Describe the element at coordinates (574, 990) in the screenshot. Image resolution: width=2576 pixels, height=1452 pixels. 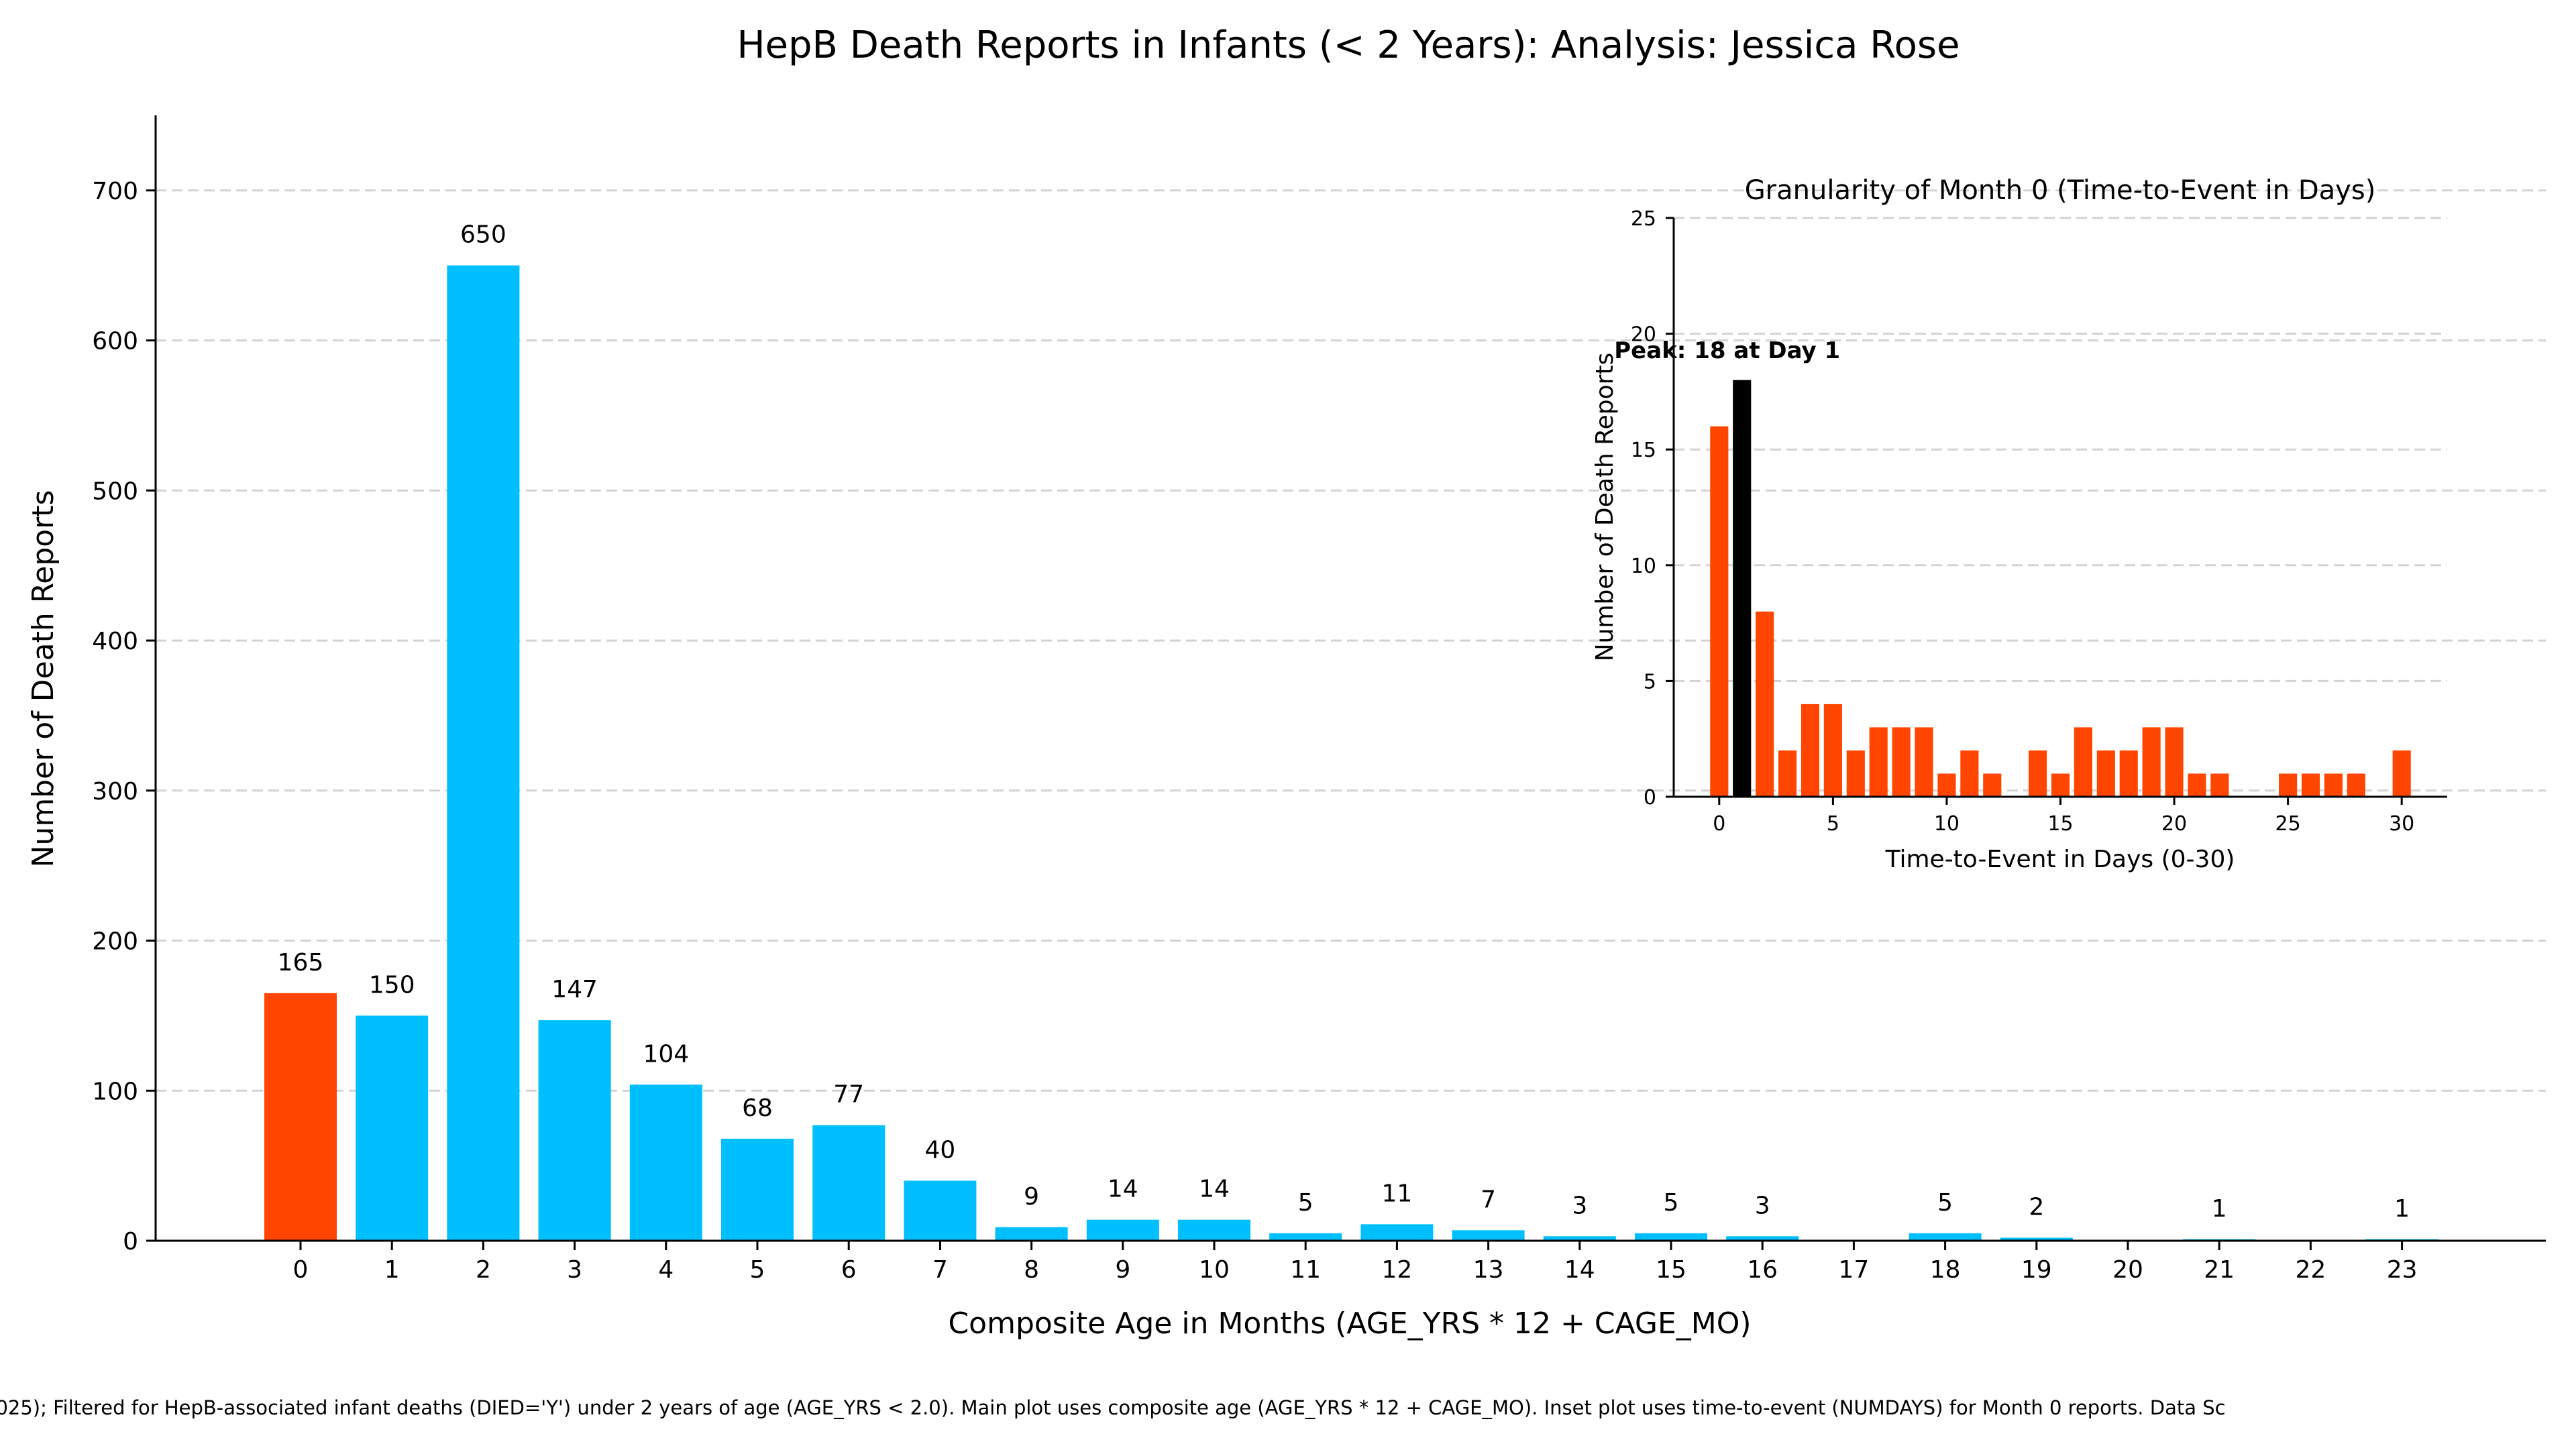
I see `bar-value-label: 147` at that location.